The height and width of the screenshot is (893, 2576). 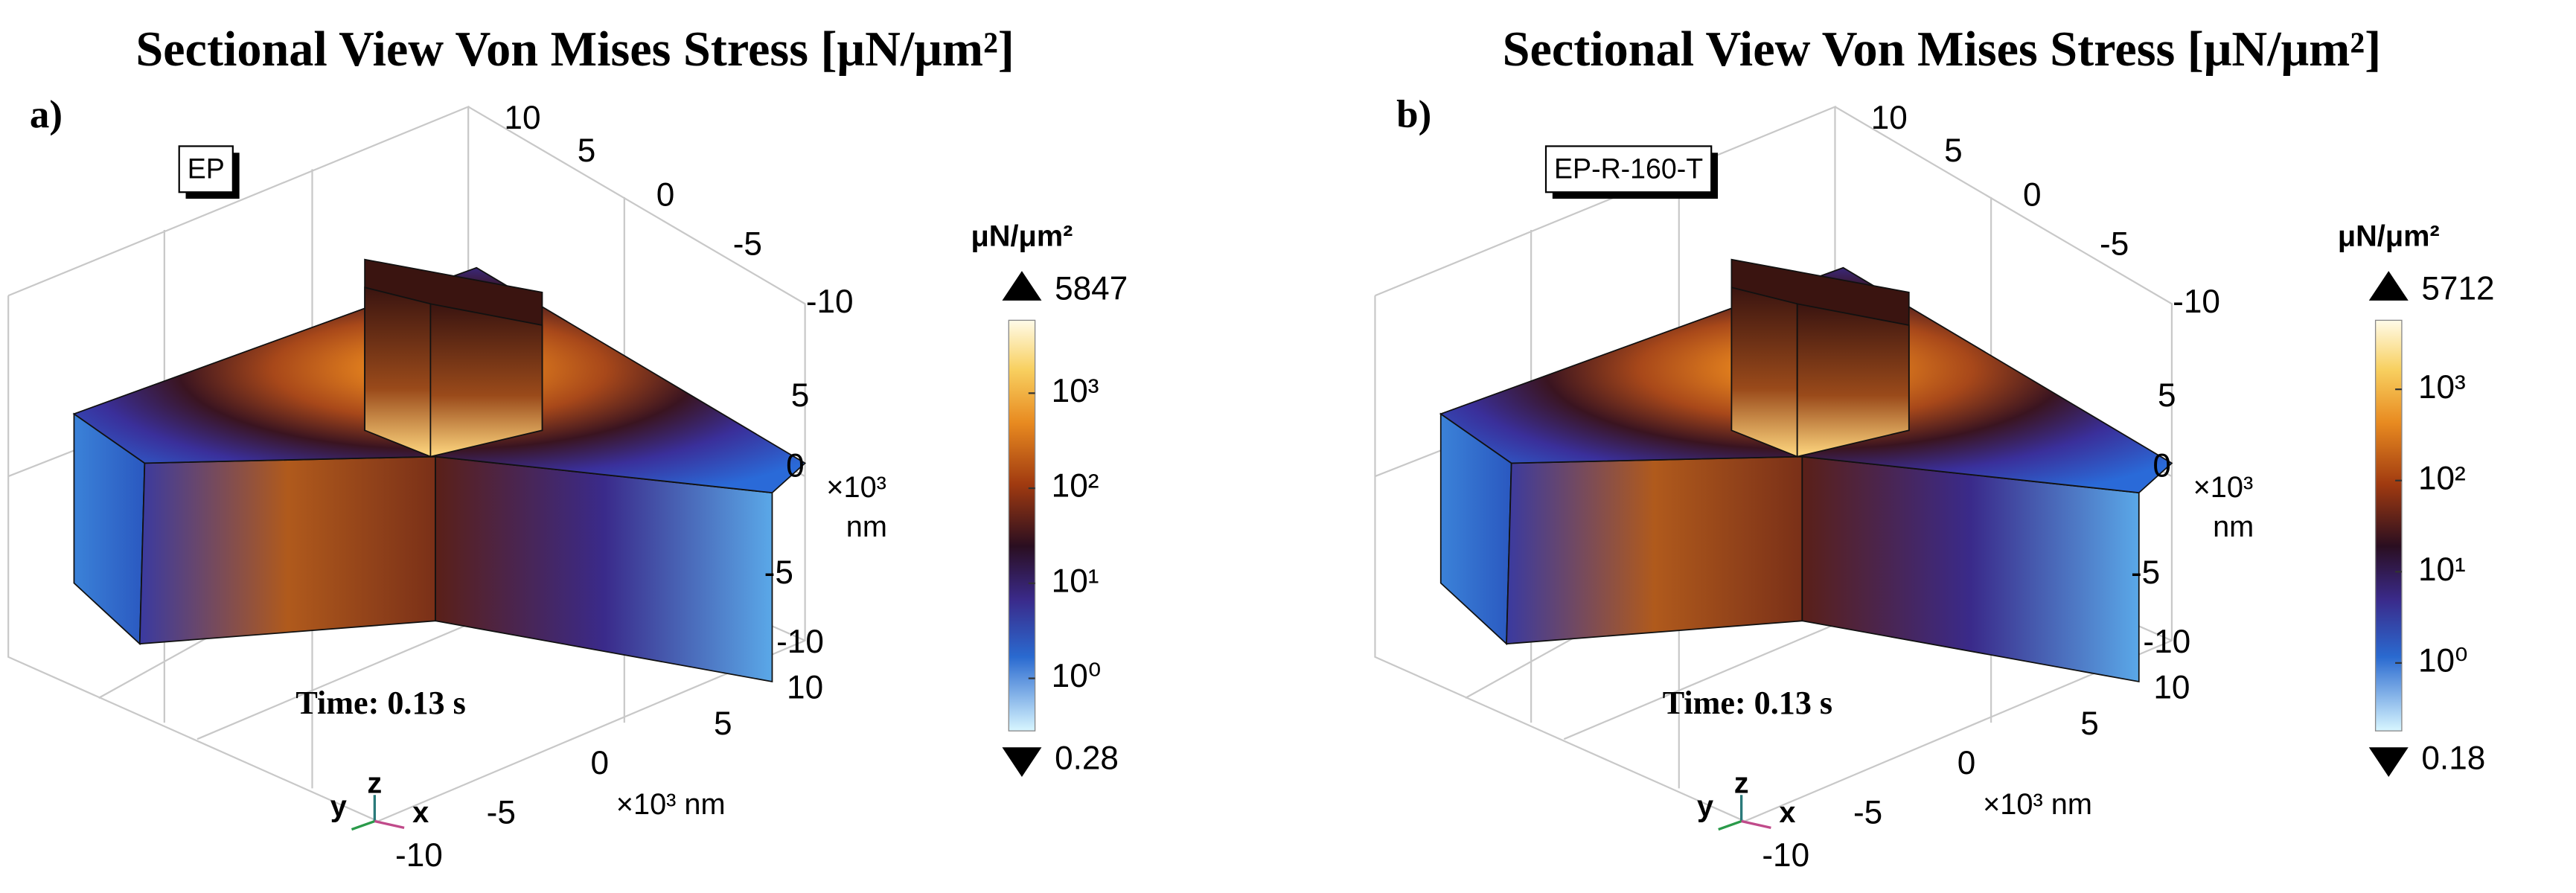 What do you see at coordinates (2457, 288) in the screenshot?
I see `colorbar-max-label: 5712` at bounding box center [2457, 288].